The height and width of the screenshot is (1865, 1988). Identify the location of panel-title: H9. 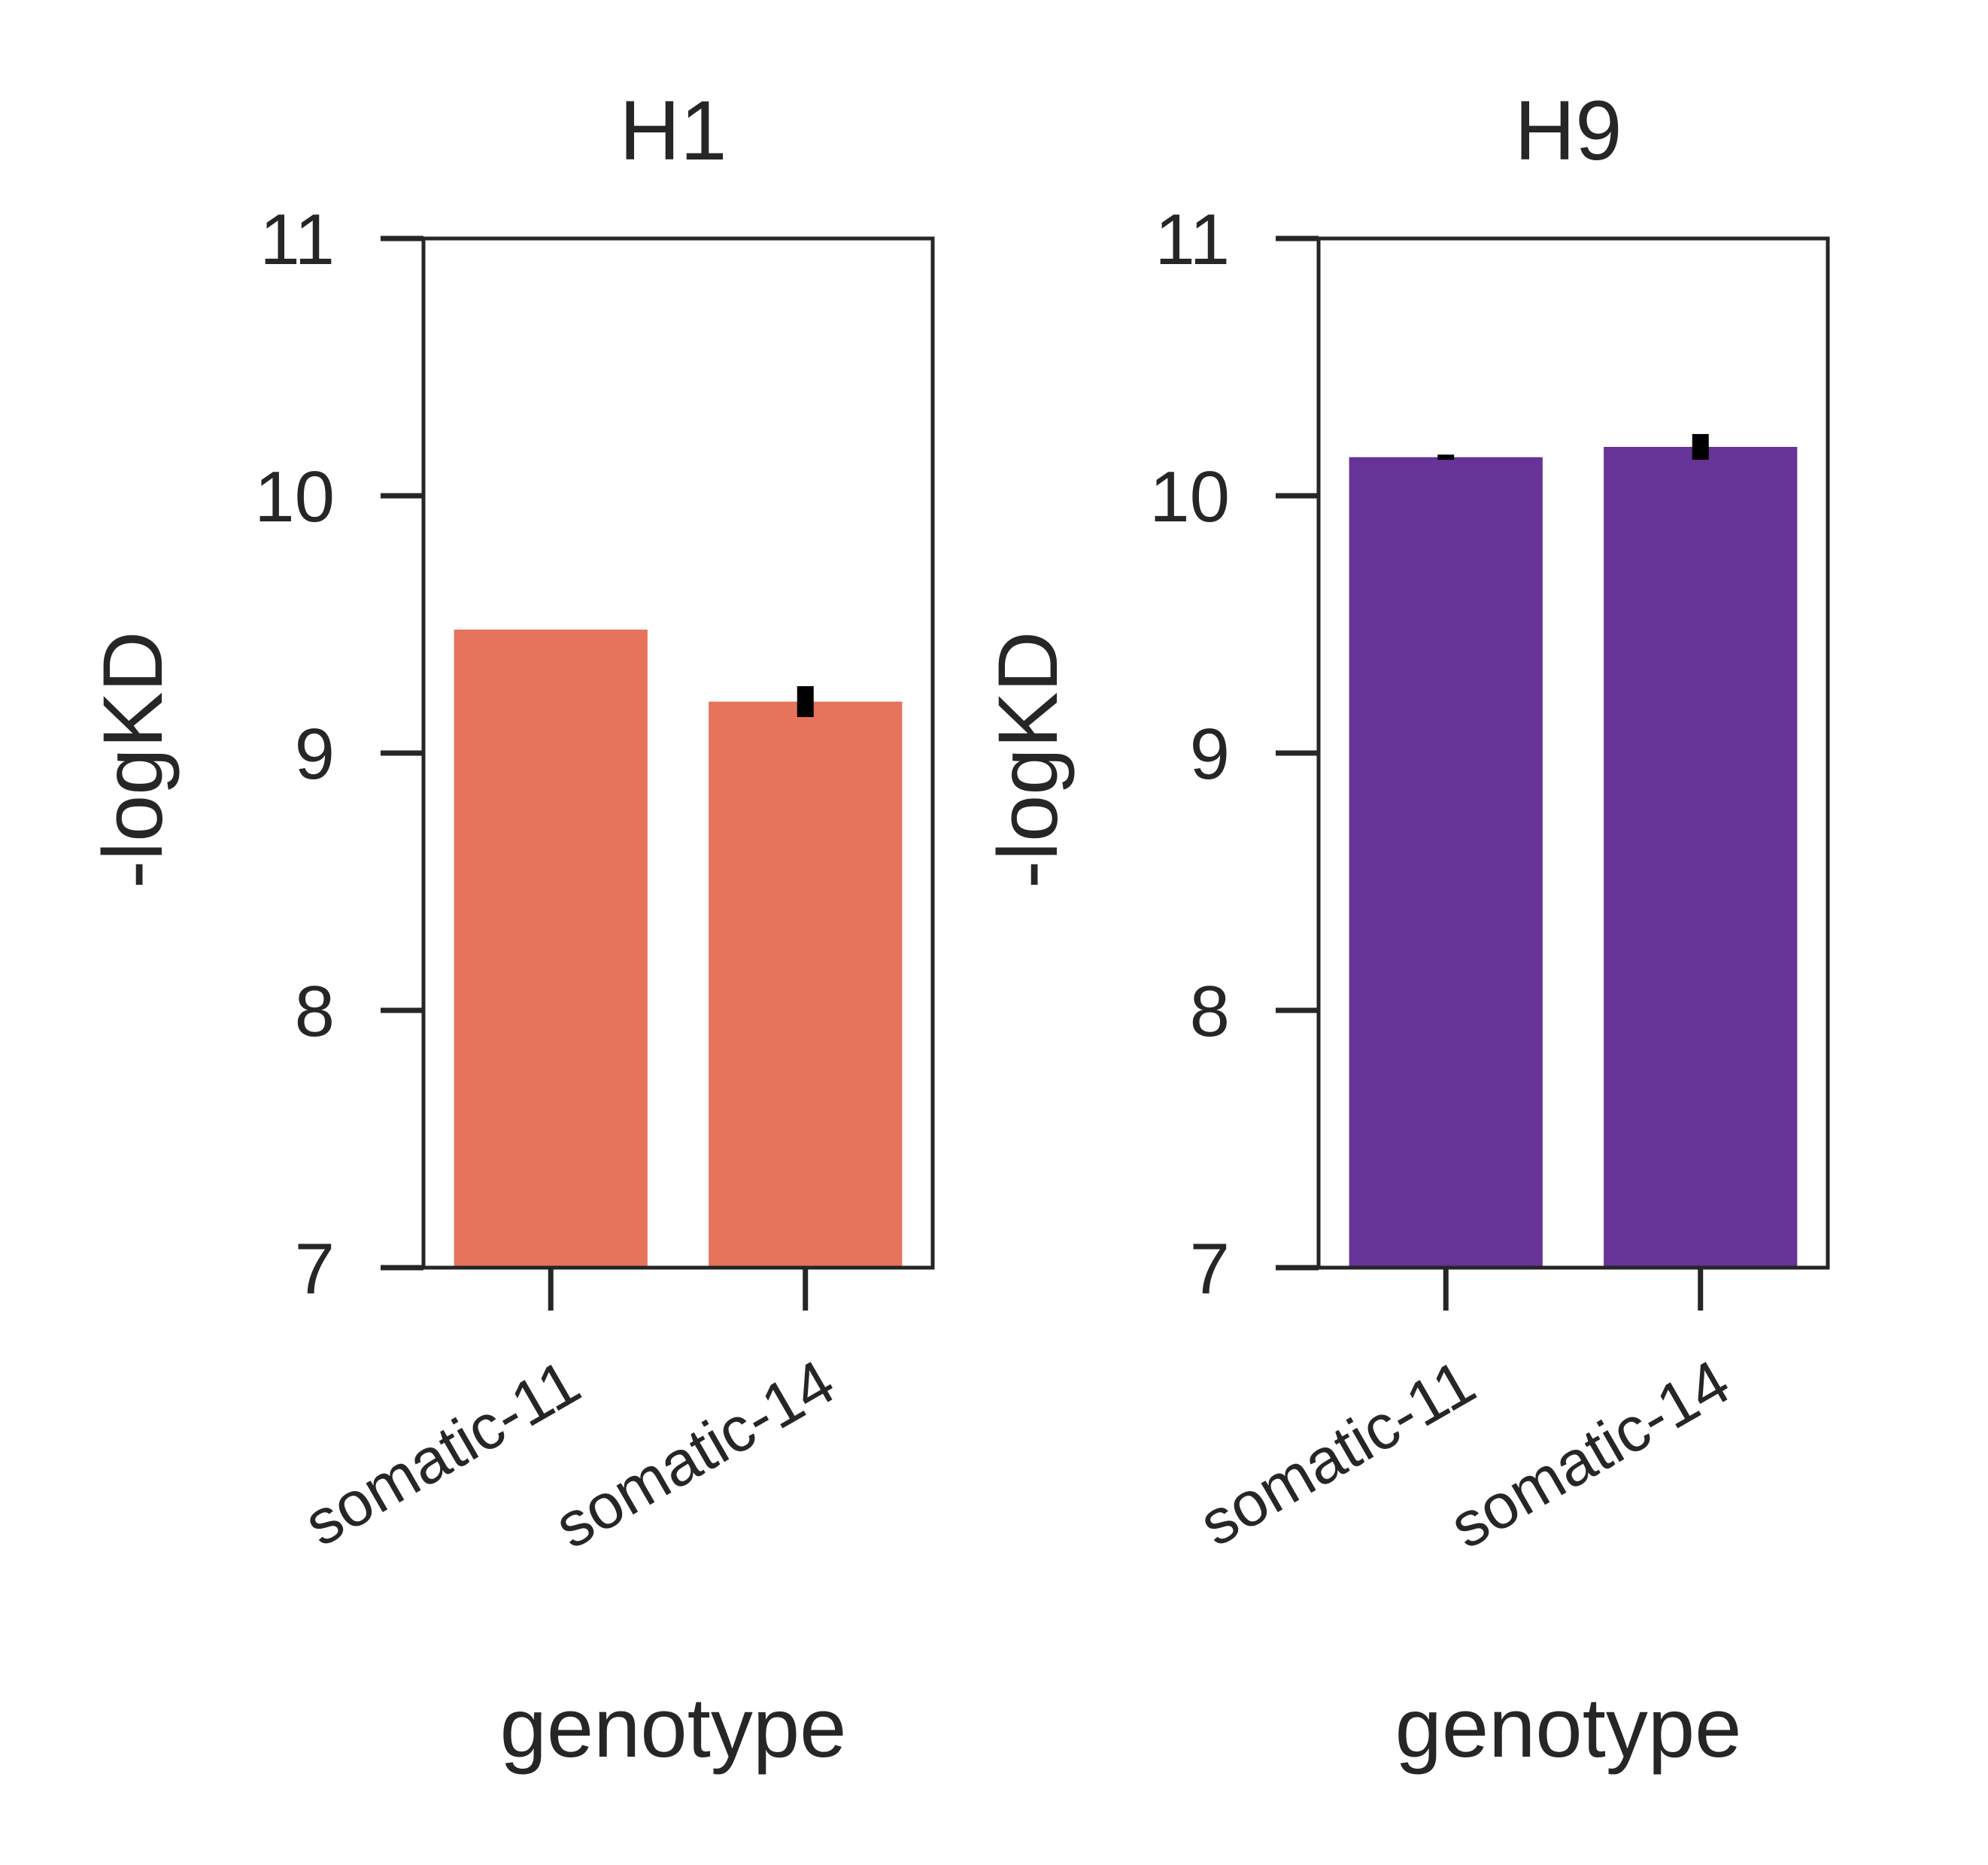
(1568, 131).